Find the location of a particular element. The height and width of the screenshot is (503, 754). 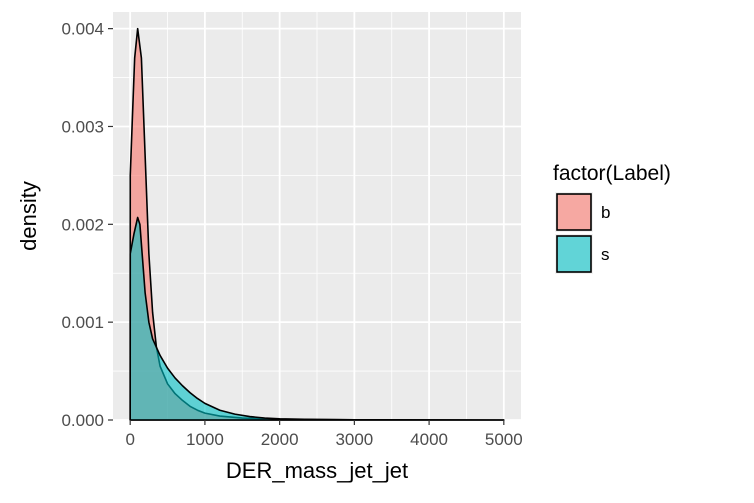

x-tick-label: 5000 is located at coordinates (504, 439).